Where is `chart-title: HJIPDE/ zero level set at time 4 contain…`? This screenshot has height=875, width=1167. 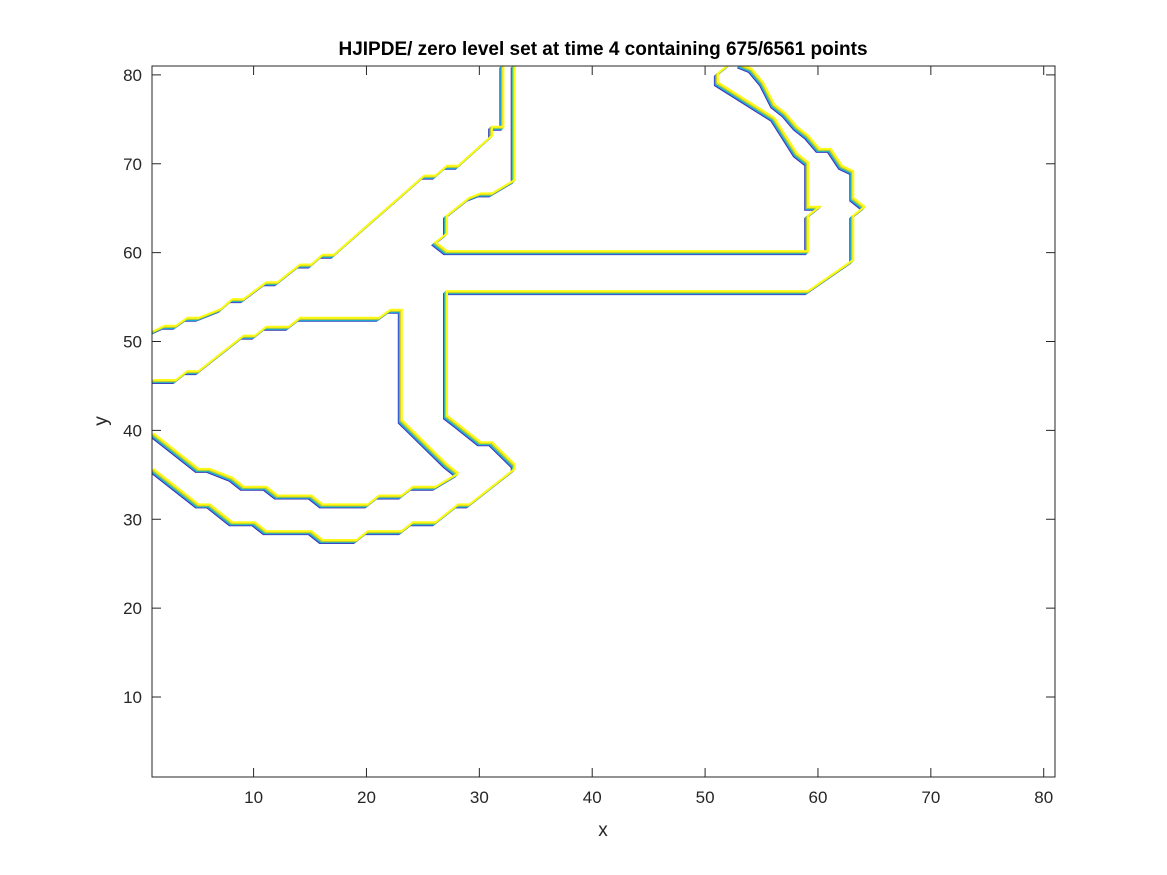 chart-title: HJIPDE/ zero level set at time 4 contain… is located at coordinates (602, 49).